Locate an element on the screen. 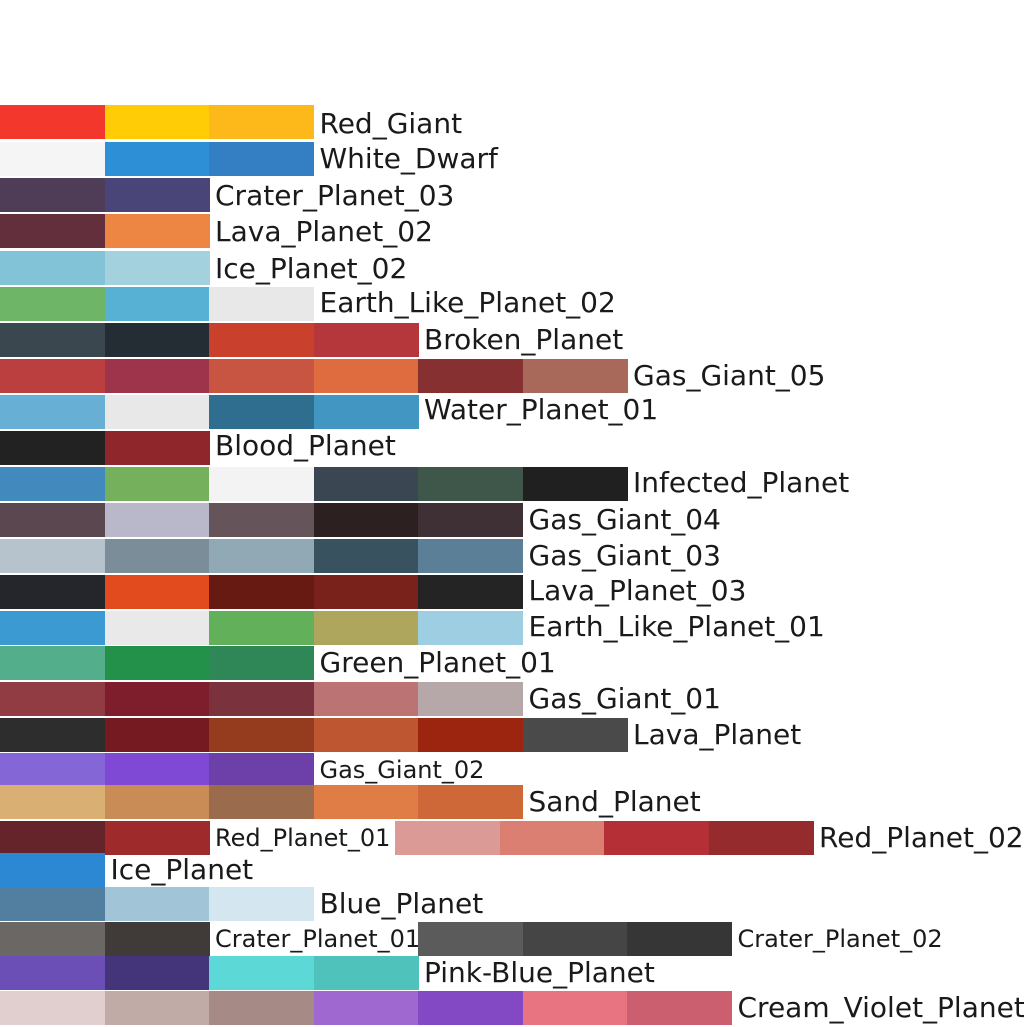 This screenshot has width=1024, height=1027. palette-row: Water_Planet_01 is located at coordinates (512, 413).